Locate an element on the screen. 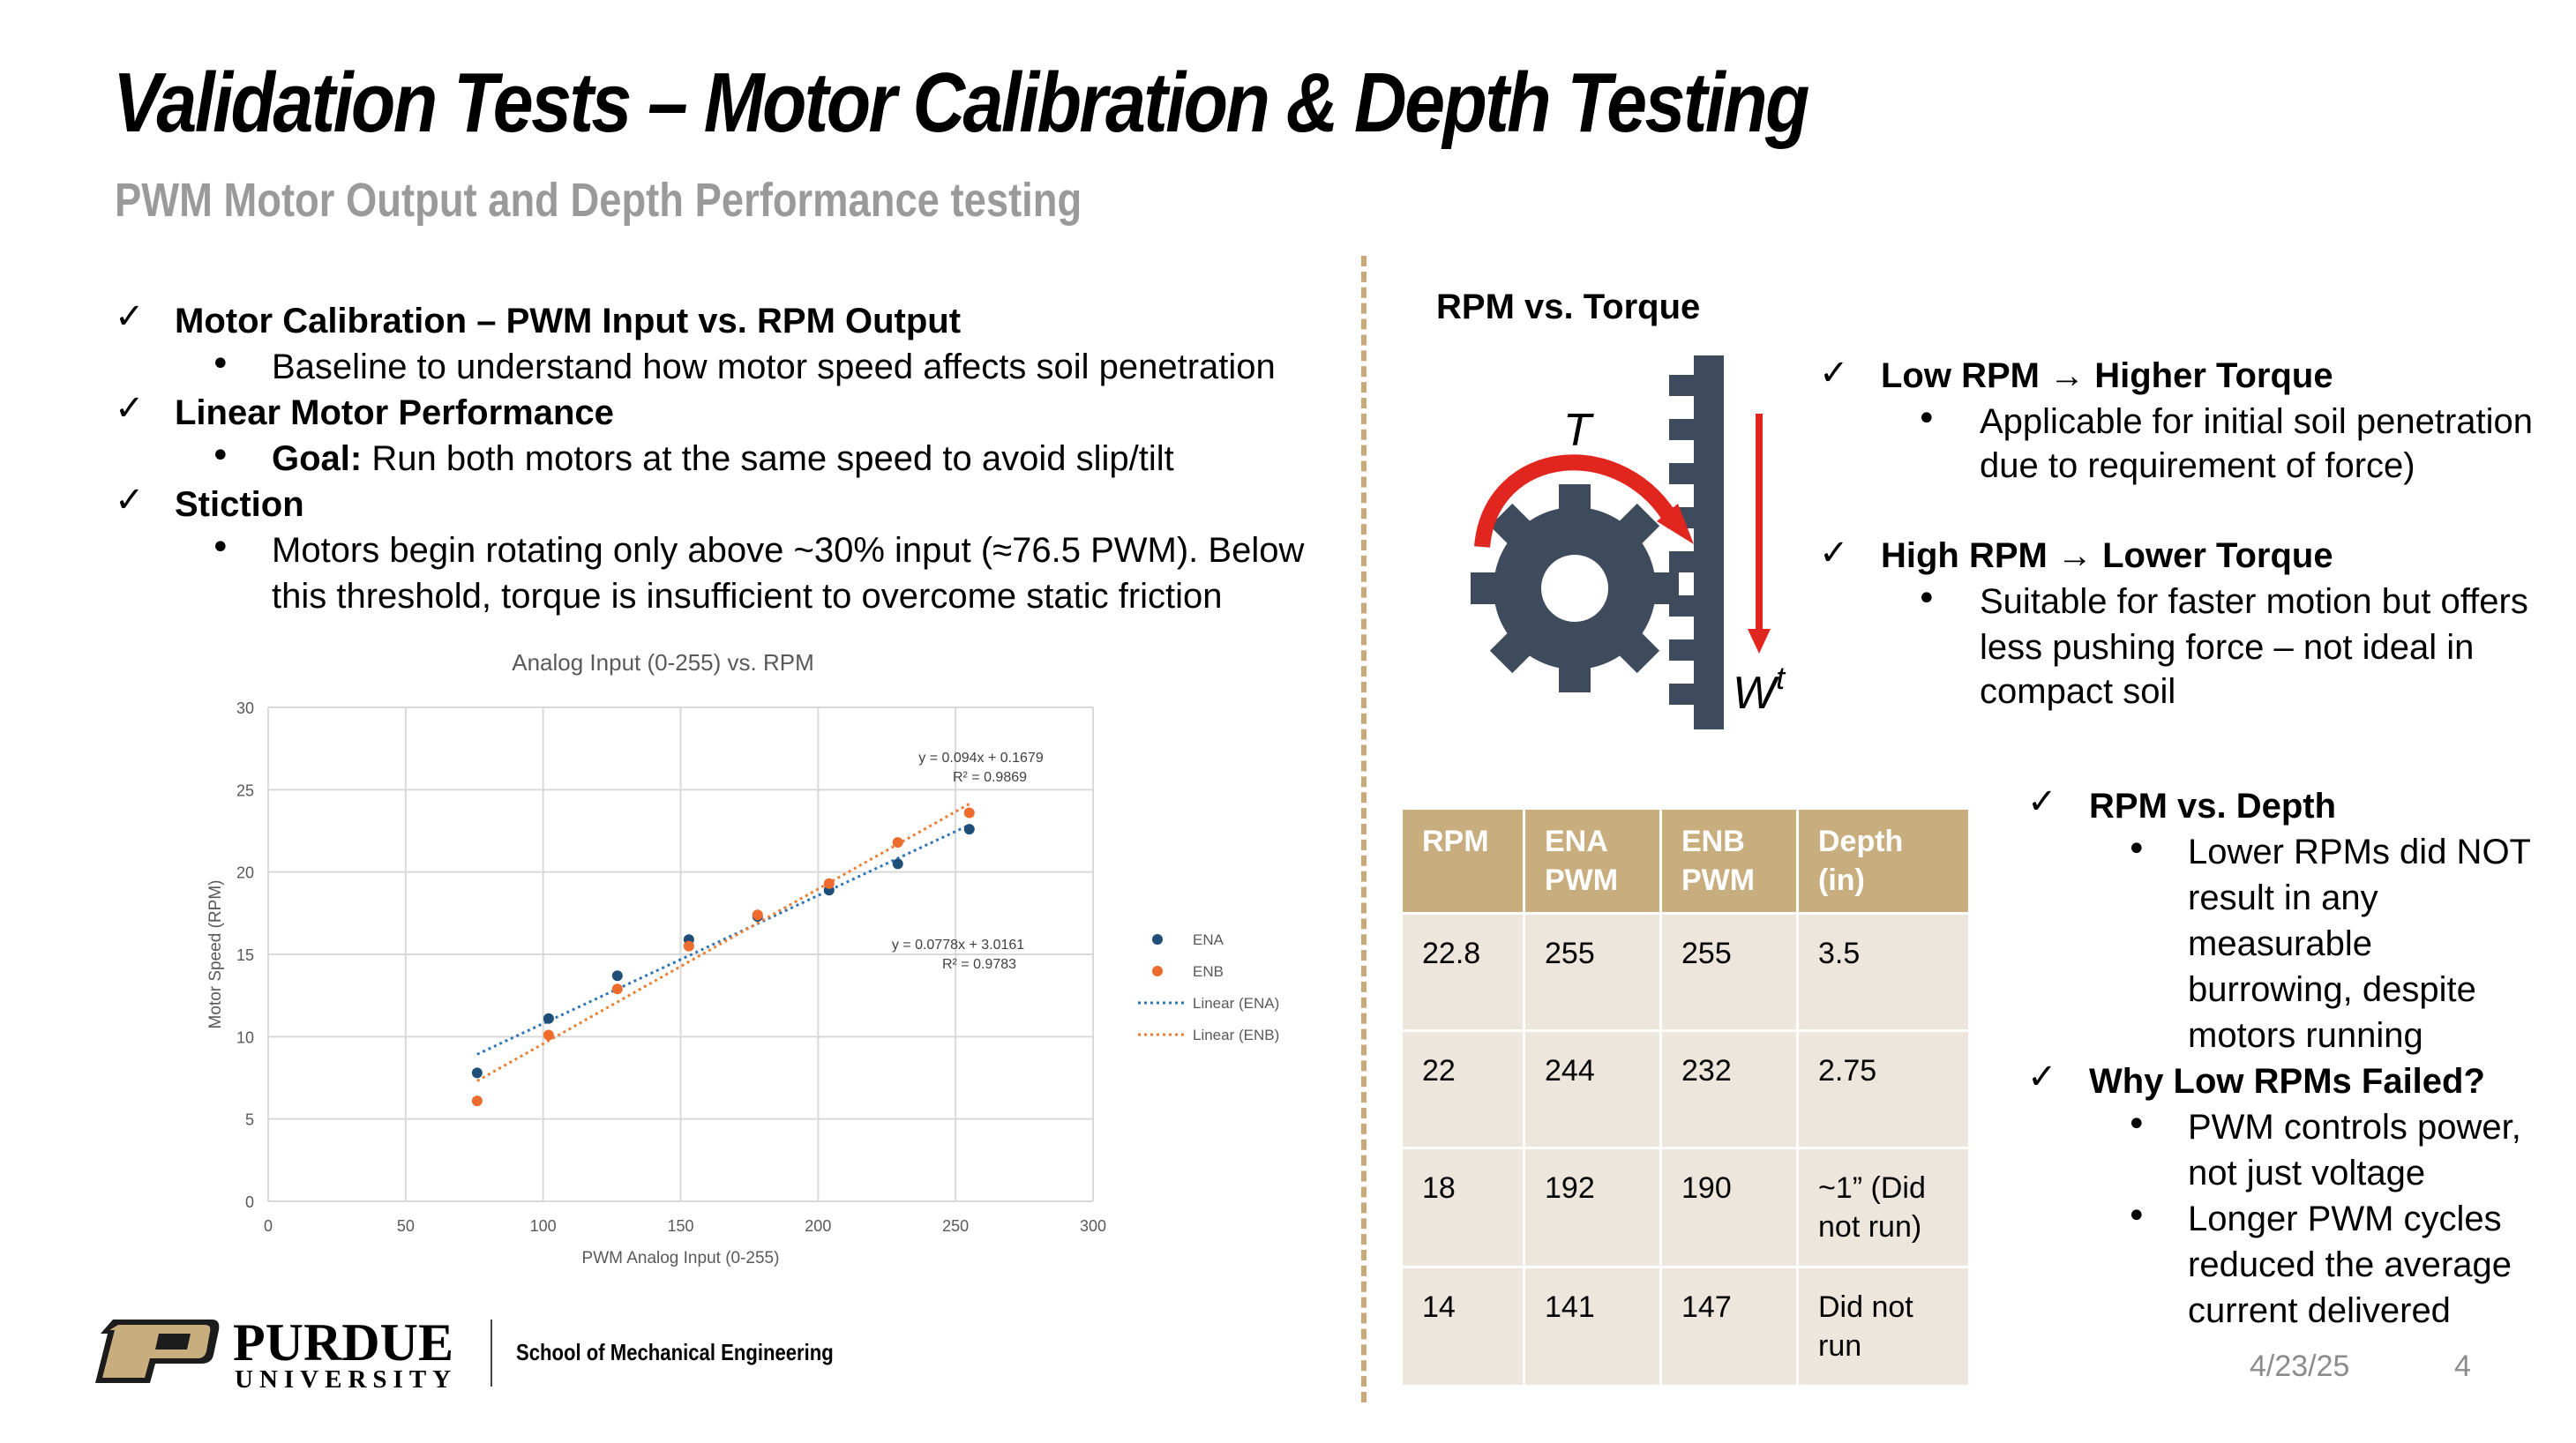 This screenshot has width=2576, height=1443. logo-divider is located at coordinates (491, 1353).